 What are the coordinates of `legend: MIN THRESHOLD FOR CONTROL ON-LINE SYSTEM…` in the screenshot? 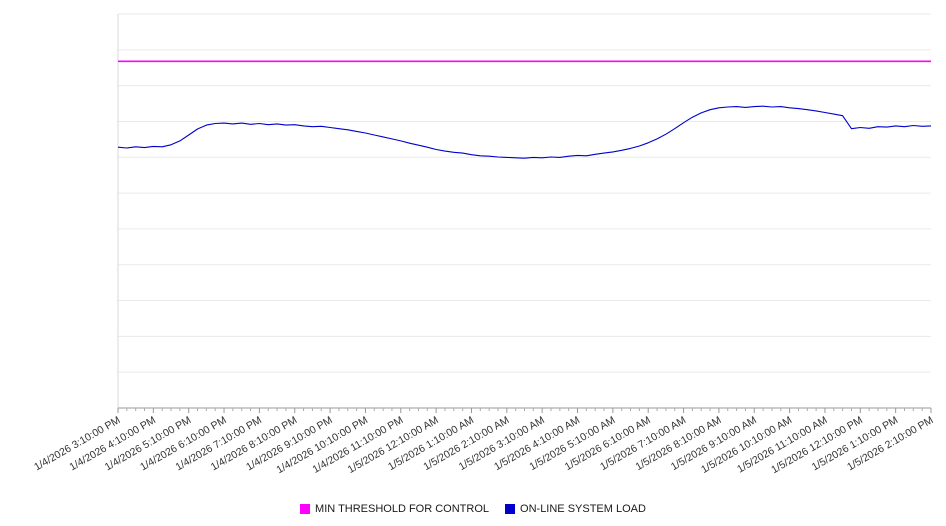 It's located at (473, 509).